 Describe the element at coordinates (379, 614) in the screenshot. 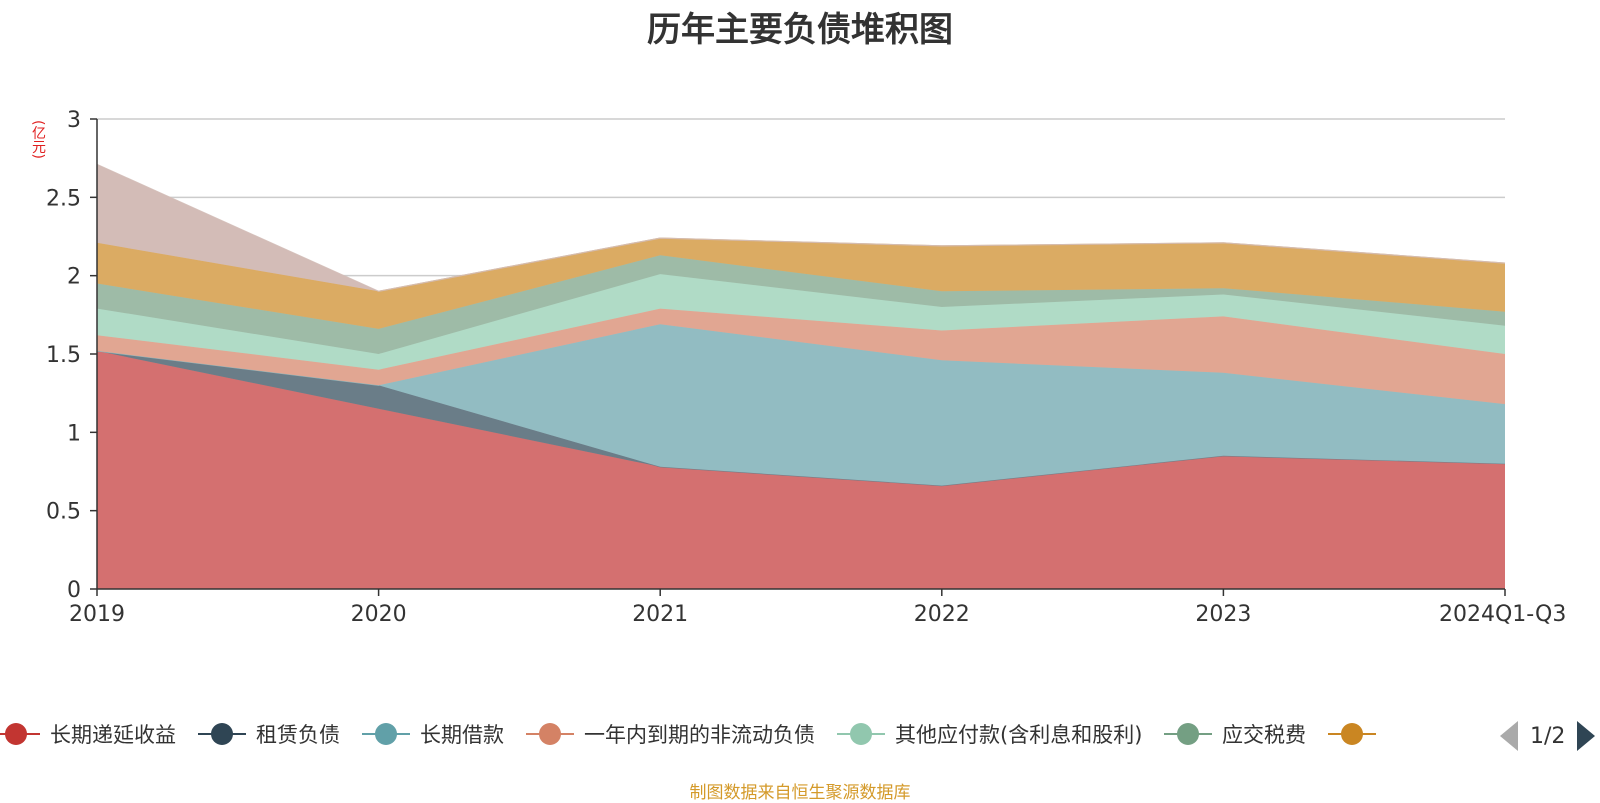

I see `x-tick-label: 2020` at that location.